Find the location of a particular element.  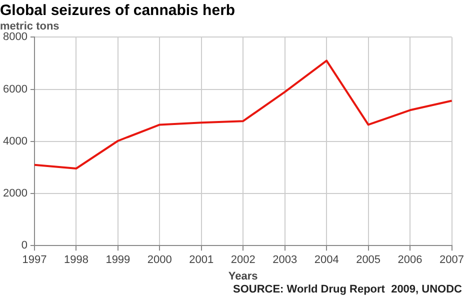

x-tick-label: 2000 is located at coordinates (159, 260).